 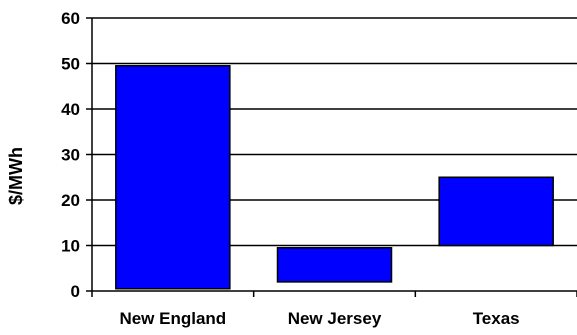 I want to click on y-tick-label-10: 10, so click(x=70, y=246).